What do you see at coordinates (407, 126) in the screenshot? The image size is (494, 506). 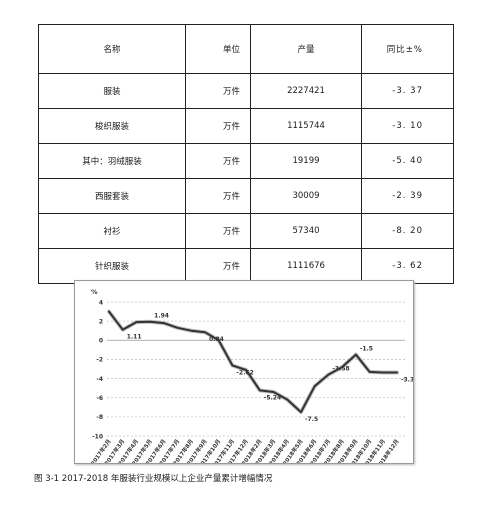 I see `cell-yoy: -3. 10` at bounding box center [407, 126].